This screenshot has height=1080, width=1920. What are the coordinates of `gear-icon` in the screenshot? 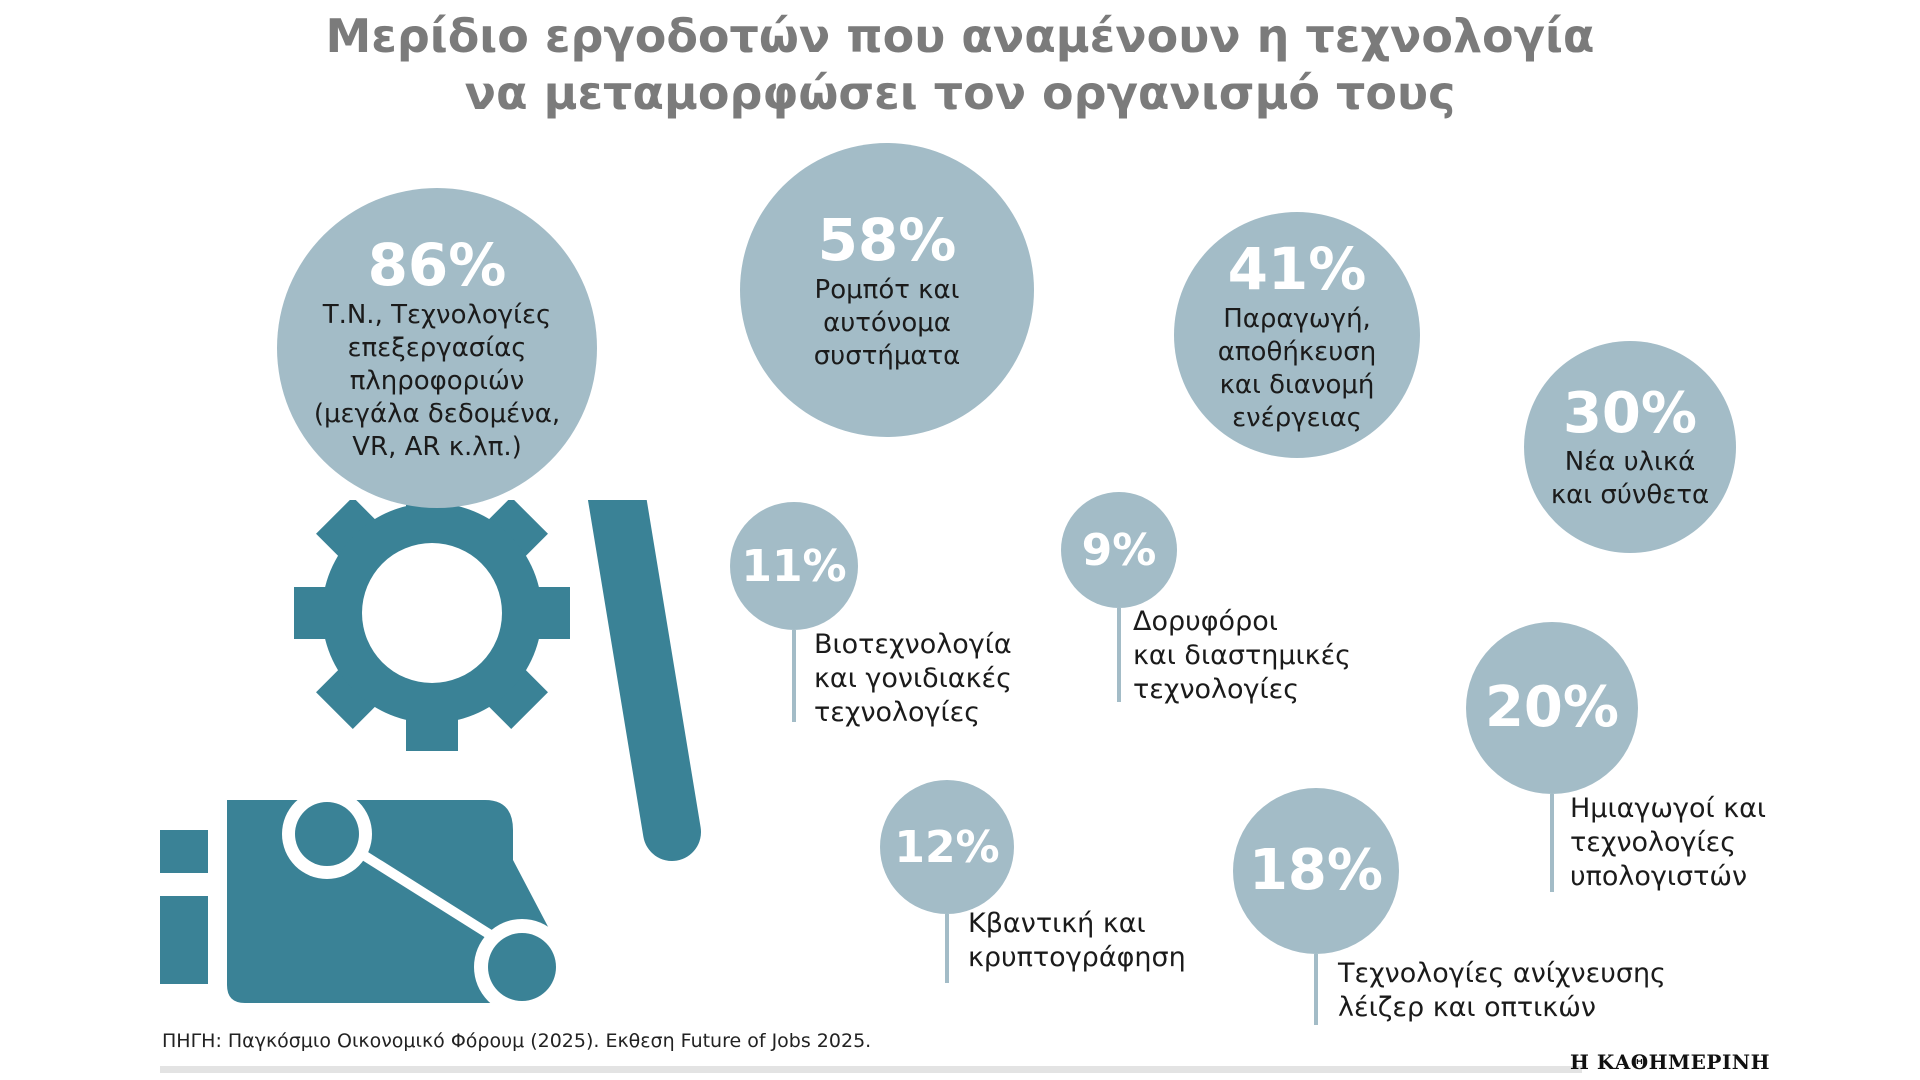 It's located at (432, 625).